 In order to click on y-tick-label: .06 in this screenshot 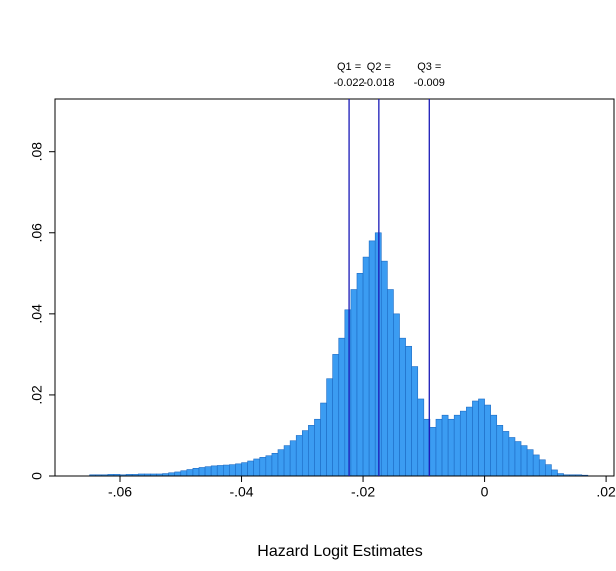, I will do `click(37, 233)`.